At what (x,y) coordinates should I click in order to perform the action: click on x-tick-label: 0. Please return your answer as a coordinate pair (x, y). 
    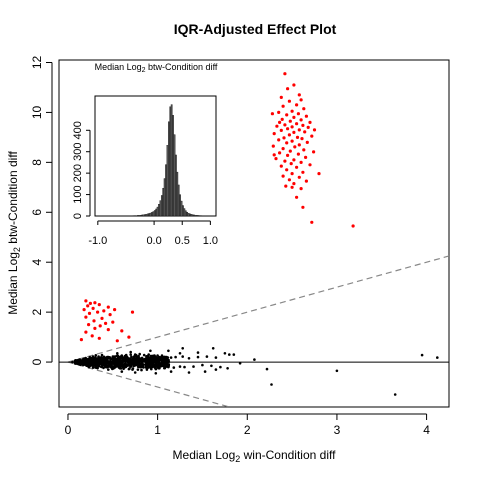
    Looking at the image, I should click on (68, 430).